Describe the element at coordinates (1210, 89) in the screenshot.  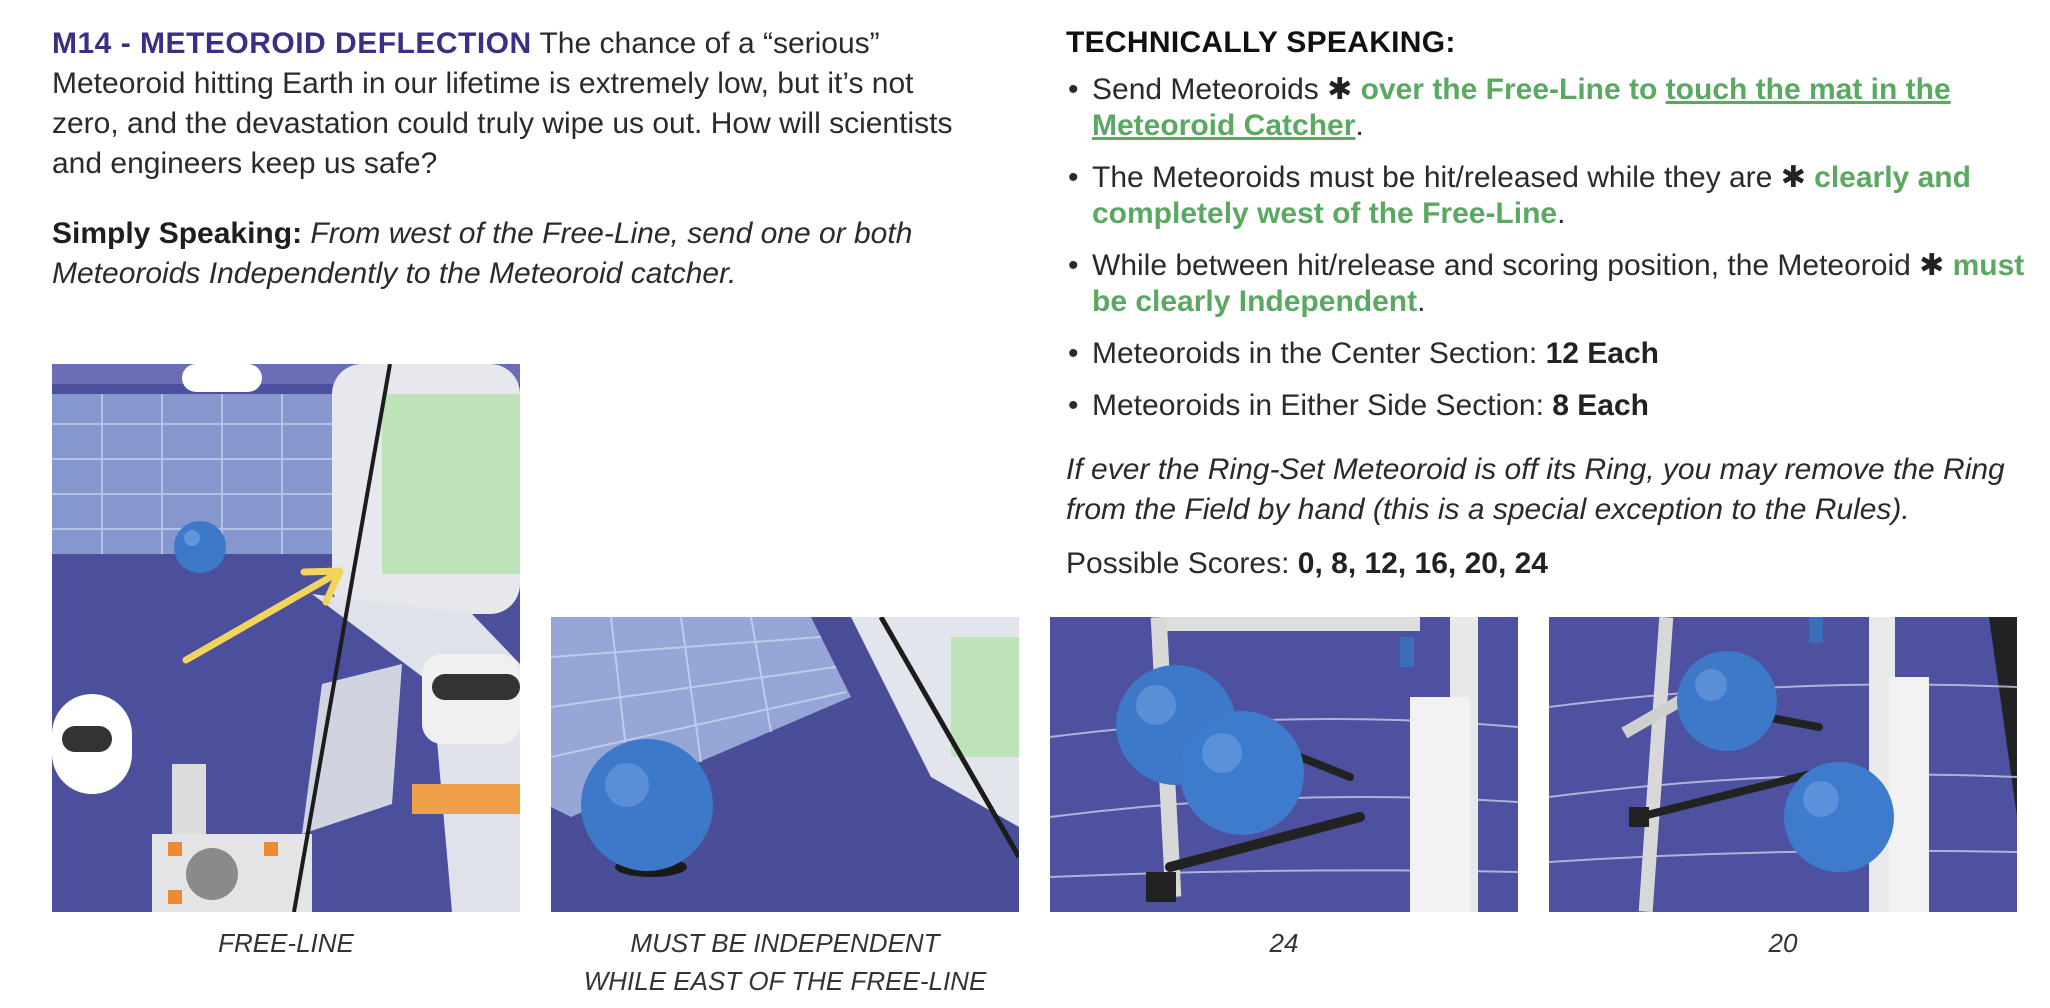
I see `rule-text: Send Meteoroids` at that location.